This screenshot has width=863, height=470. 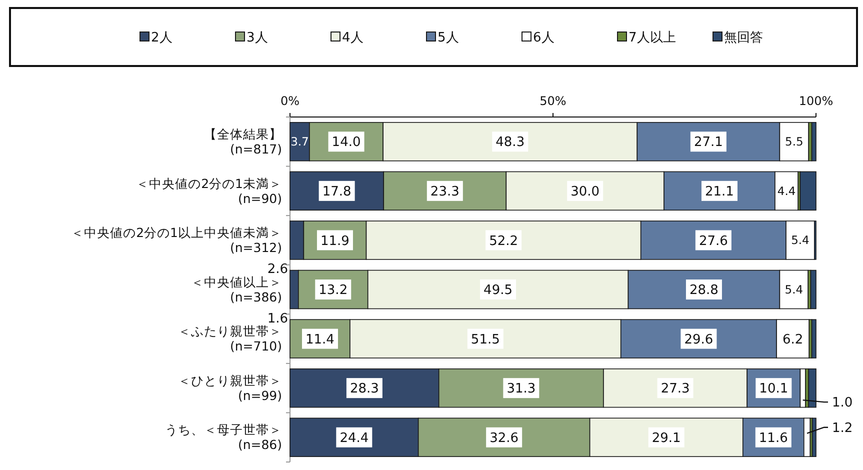 What do you see at coordinates (290, 101) in the screenshot?
I see `x-tick-label: 0%` at bounding box center [290, 101].